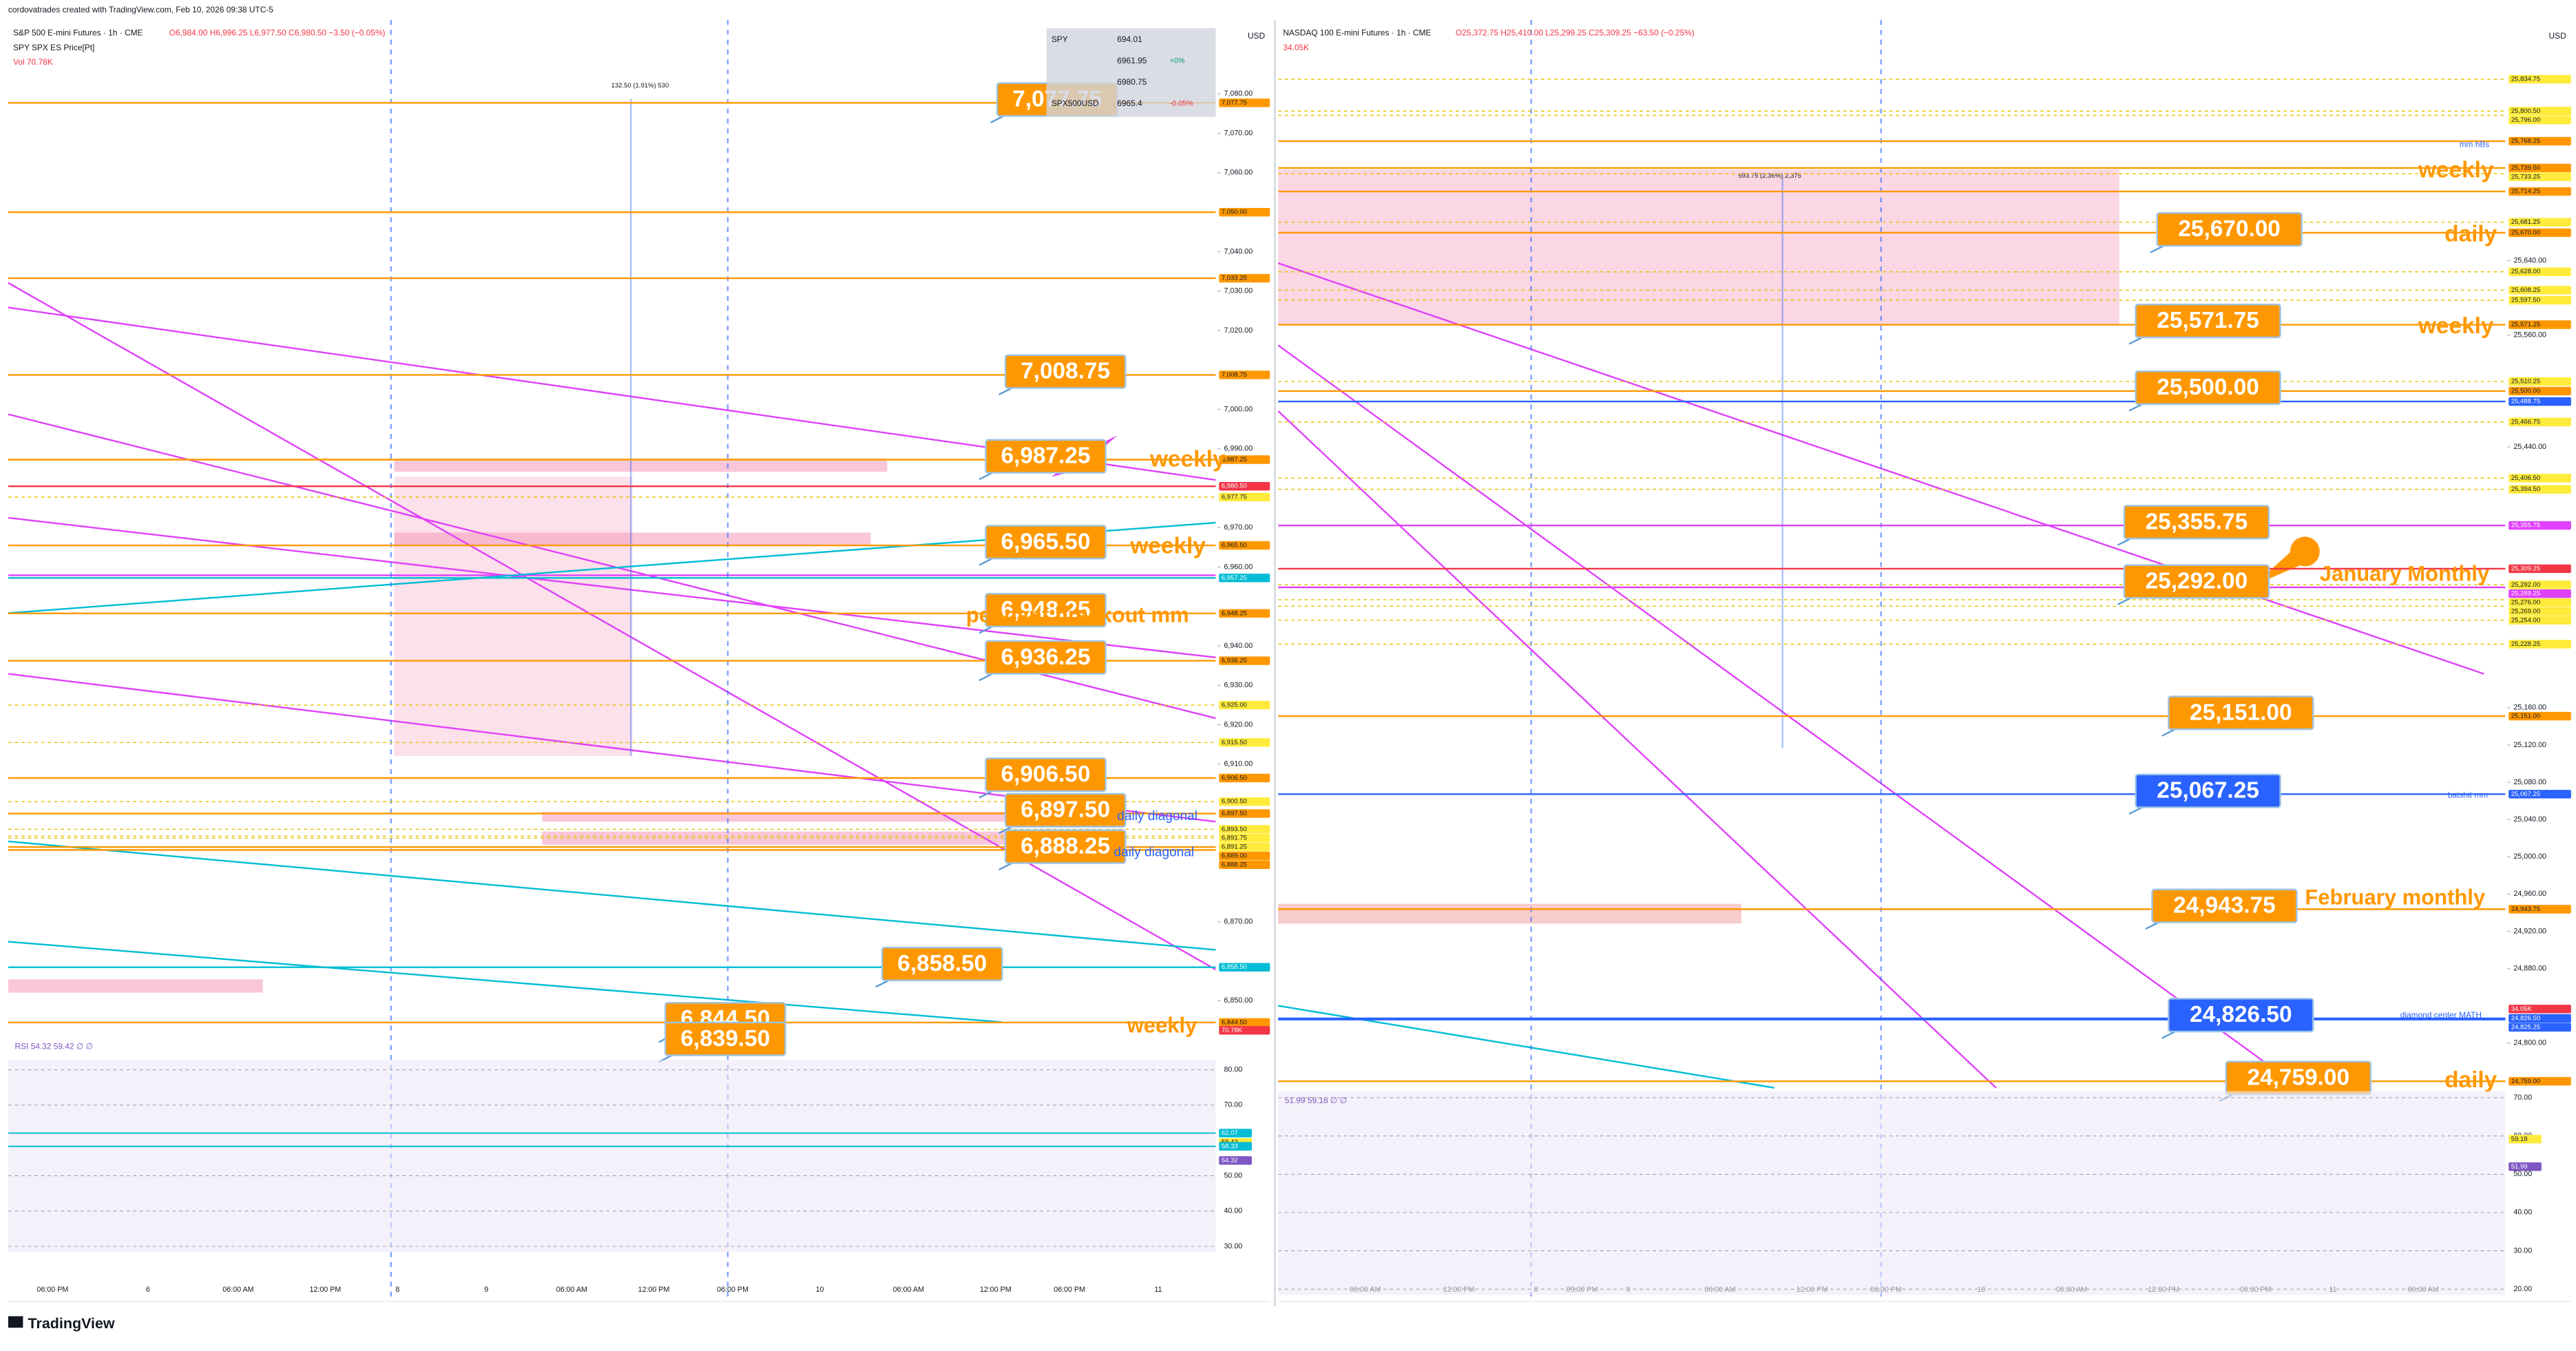 Image resolution: width=2576 pixels, height=1351 pixels. I want to click on rsi-tick-label: 80.00, so click(1233, 1069).